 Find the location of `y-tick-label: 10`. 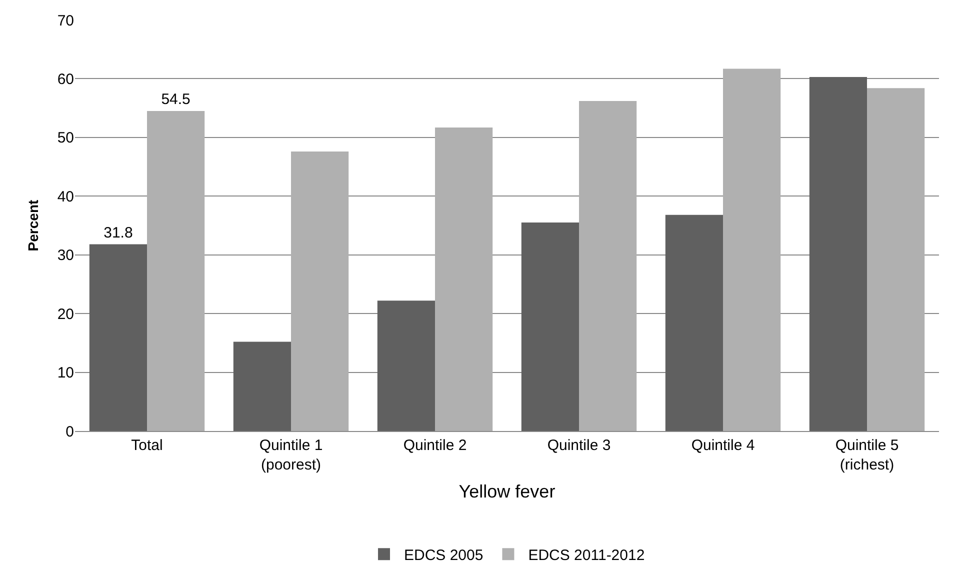

y-tick-label: 10 is located at coordinates (65, 373).